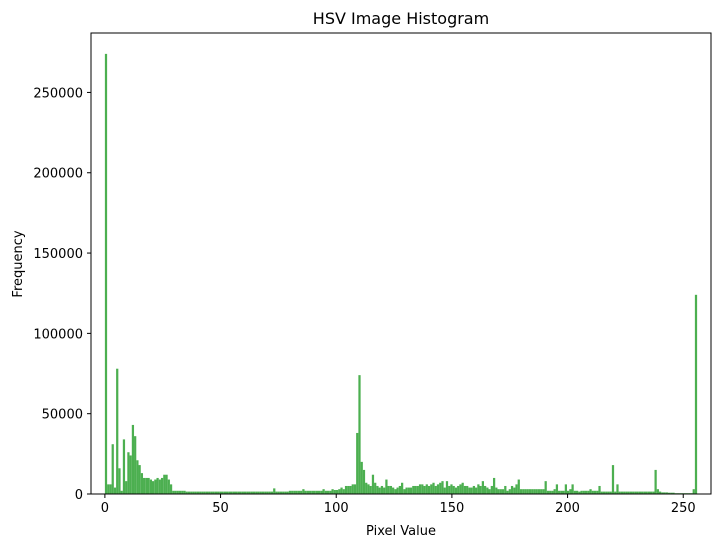 The width and height of the screenshot is (721, 547). Describe the element at coordinates (401, 18) in the screenshot. I see `chart-title: HSV Image Histogram` at that location.